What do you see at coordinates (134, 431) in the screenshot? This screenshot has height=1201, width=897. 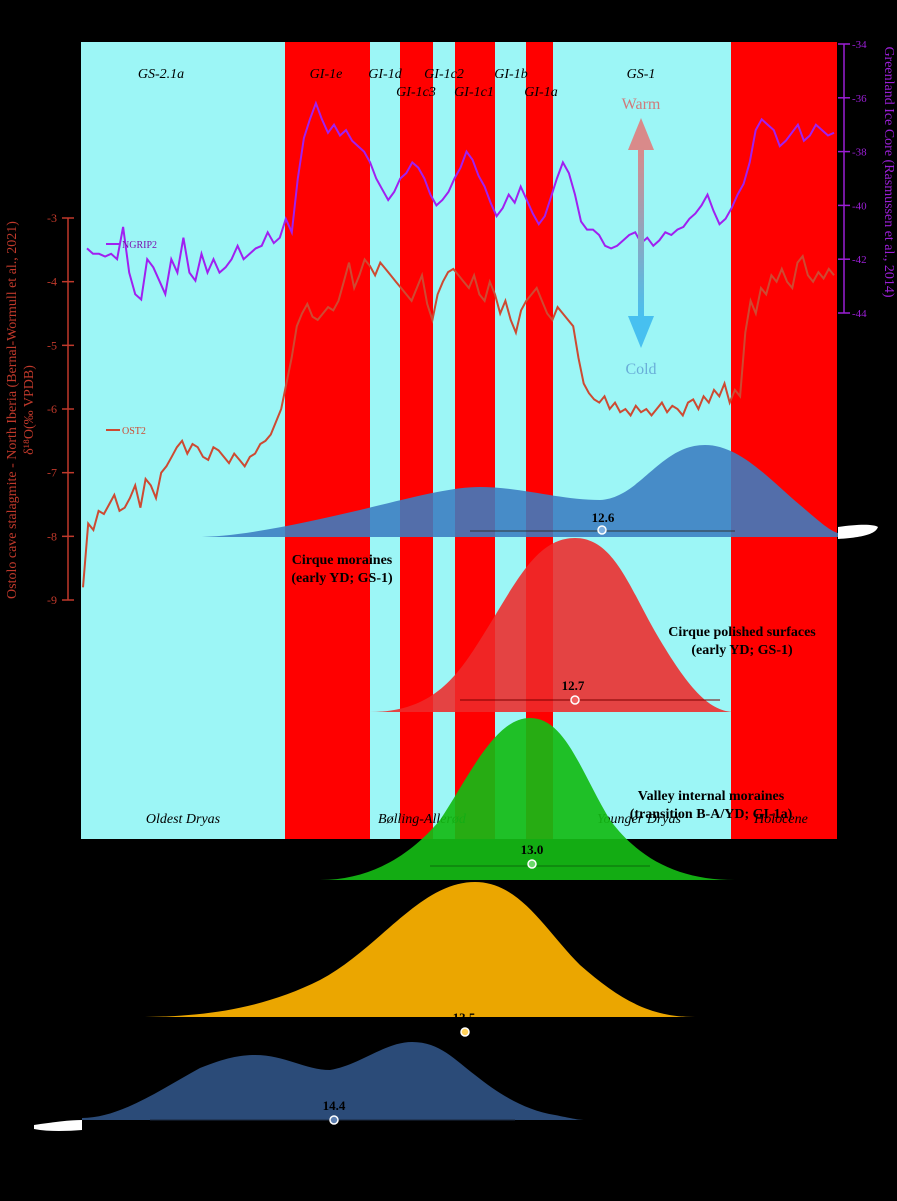 I see `legend-label-ost2: OST2` at bounding box center [134, 431].